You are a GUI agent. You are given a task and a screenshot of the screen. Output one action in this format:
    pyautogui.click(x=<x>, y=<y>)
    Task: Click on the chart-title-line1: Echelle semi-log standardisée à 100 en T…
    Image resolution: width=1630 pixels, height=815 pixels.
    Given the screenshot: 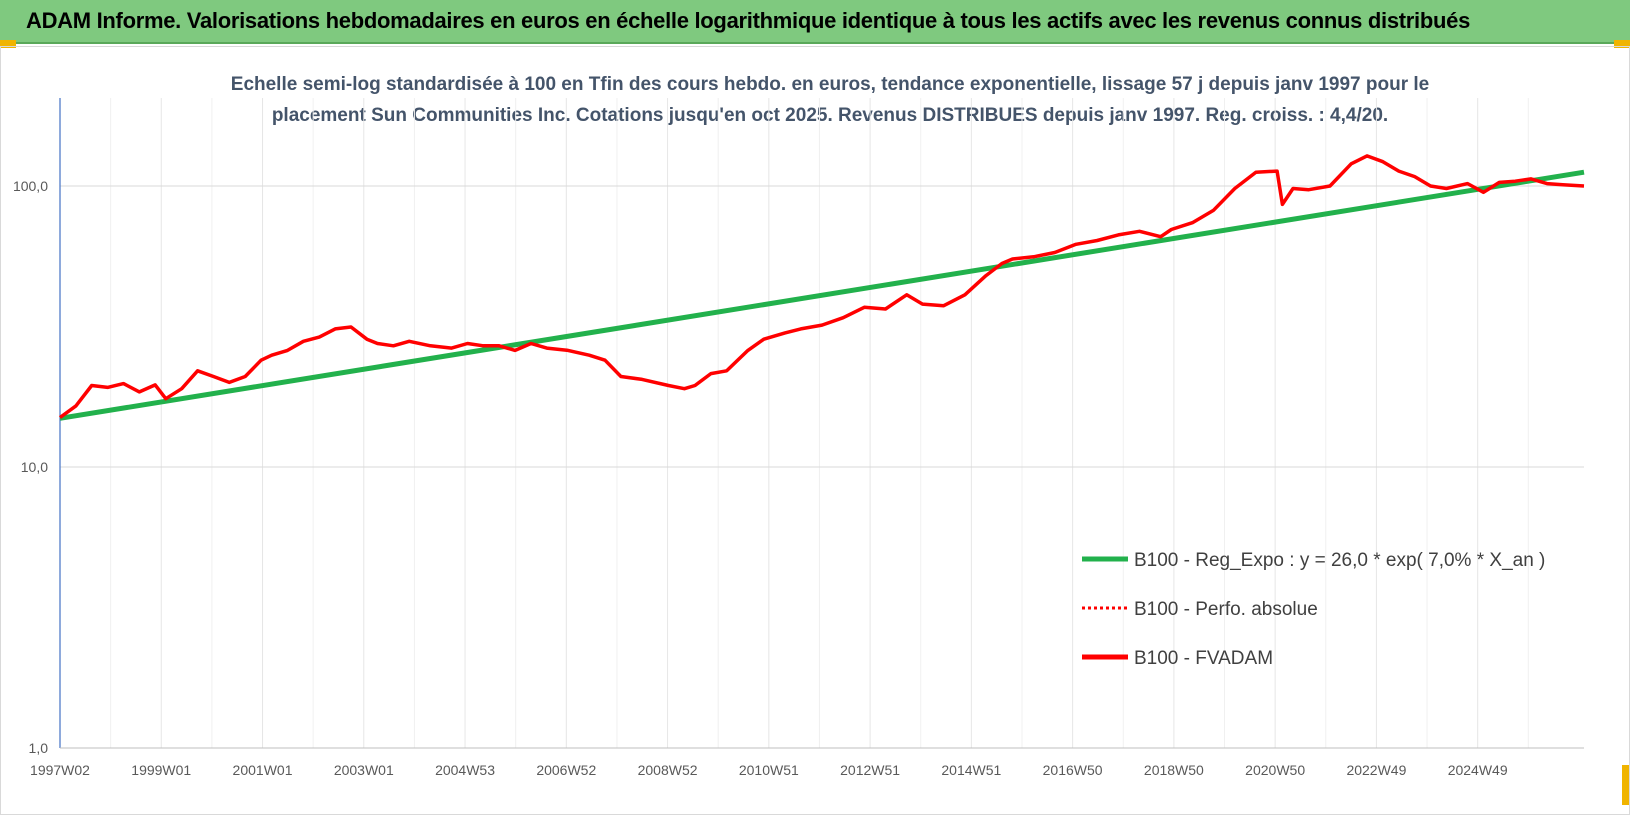 What is the action you would take?
    pyautogui.click(x=830, y=84)
    